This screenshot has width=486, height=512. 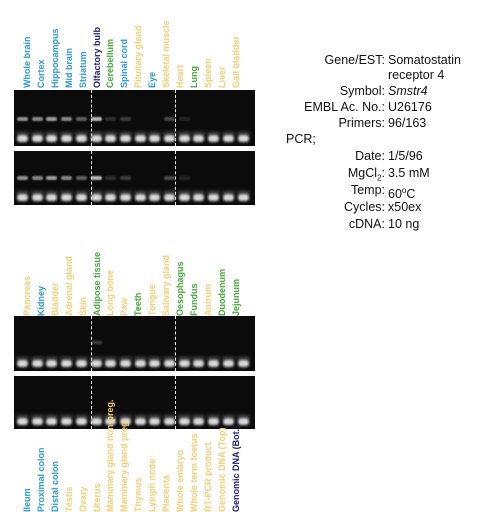 I want to click on lane-label-text: Lymph node, so click(x=152, y=485).